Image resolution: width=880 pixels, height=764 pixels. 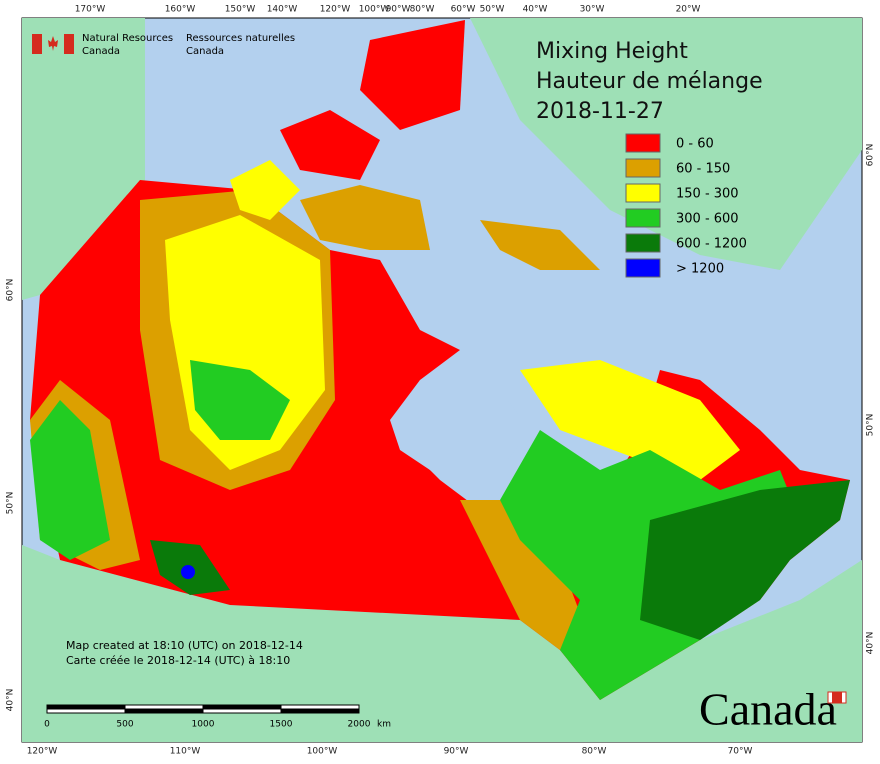 I want to click on wordmark-flag, so click(x=837, y=697).